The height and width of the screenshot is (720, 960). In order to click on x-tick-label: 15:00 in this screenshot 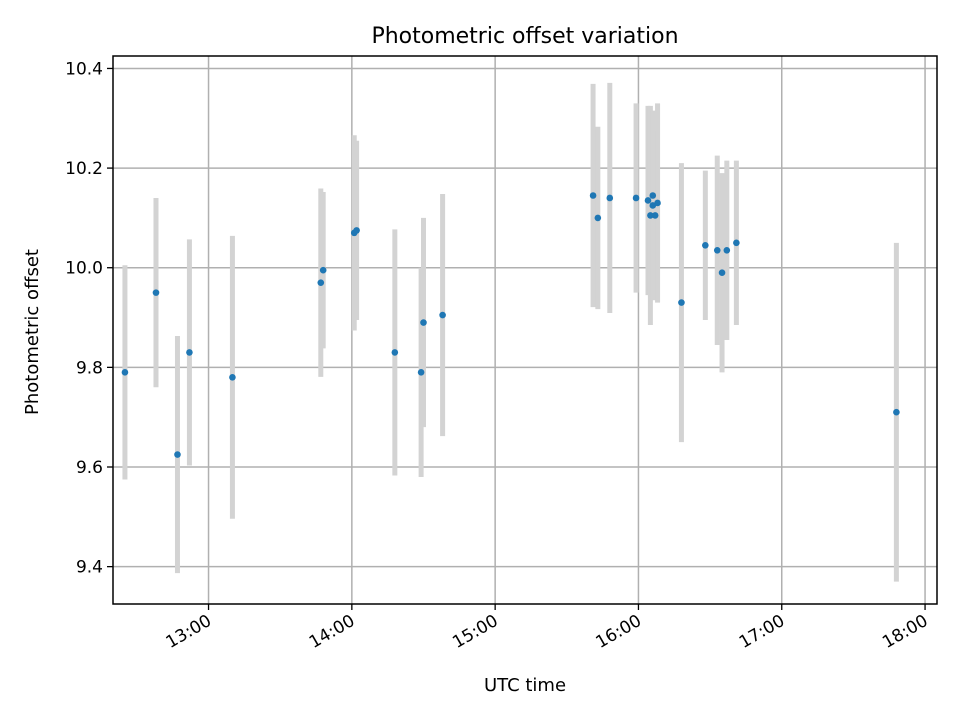, I will do `click(475, 632)`.